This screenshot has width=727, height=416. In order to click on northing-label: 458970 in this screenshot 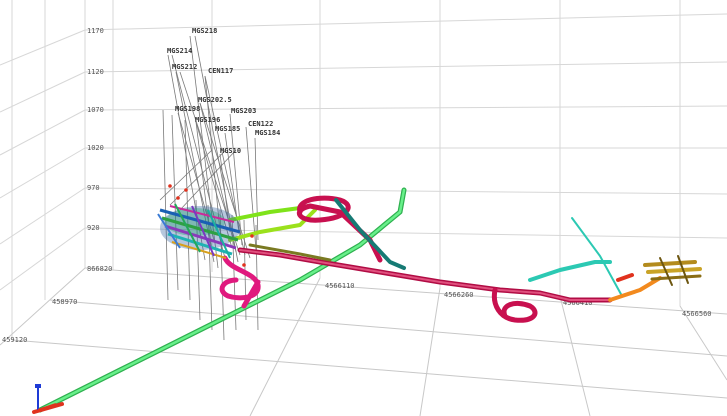, I will do `click(64, 302)`.